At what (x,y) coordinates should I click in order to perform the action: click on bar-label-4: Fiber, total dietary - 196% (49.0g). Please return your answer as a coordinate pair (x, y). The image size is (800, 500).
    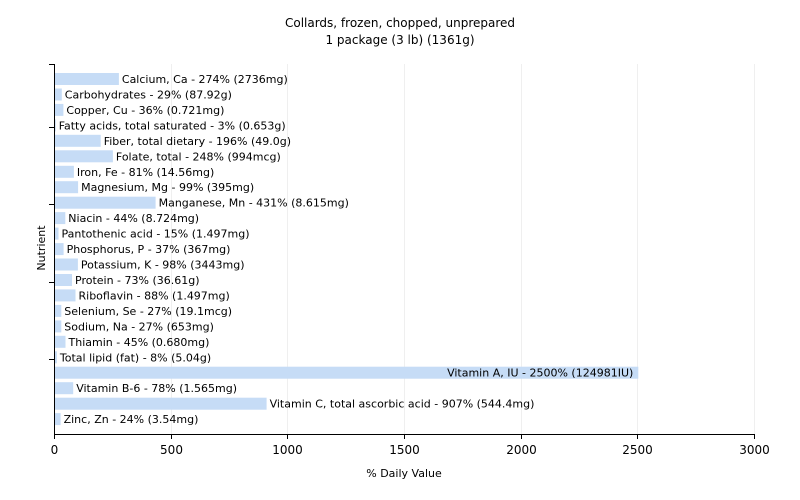
    Looking at the image, I should click on (197, 141).